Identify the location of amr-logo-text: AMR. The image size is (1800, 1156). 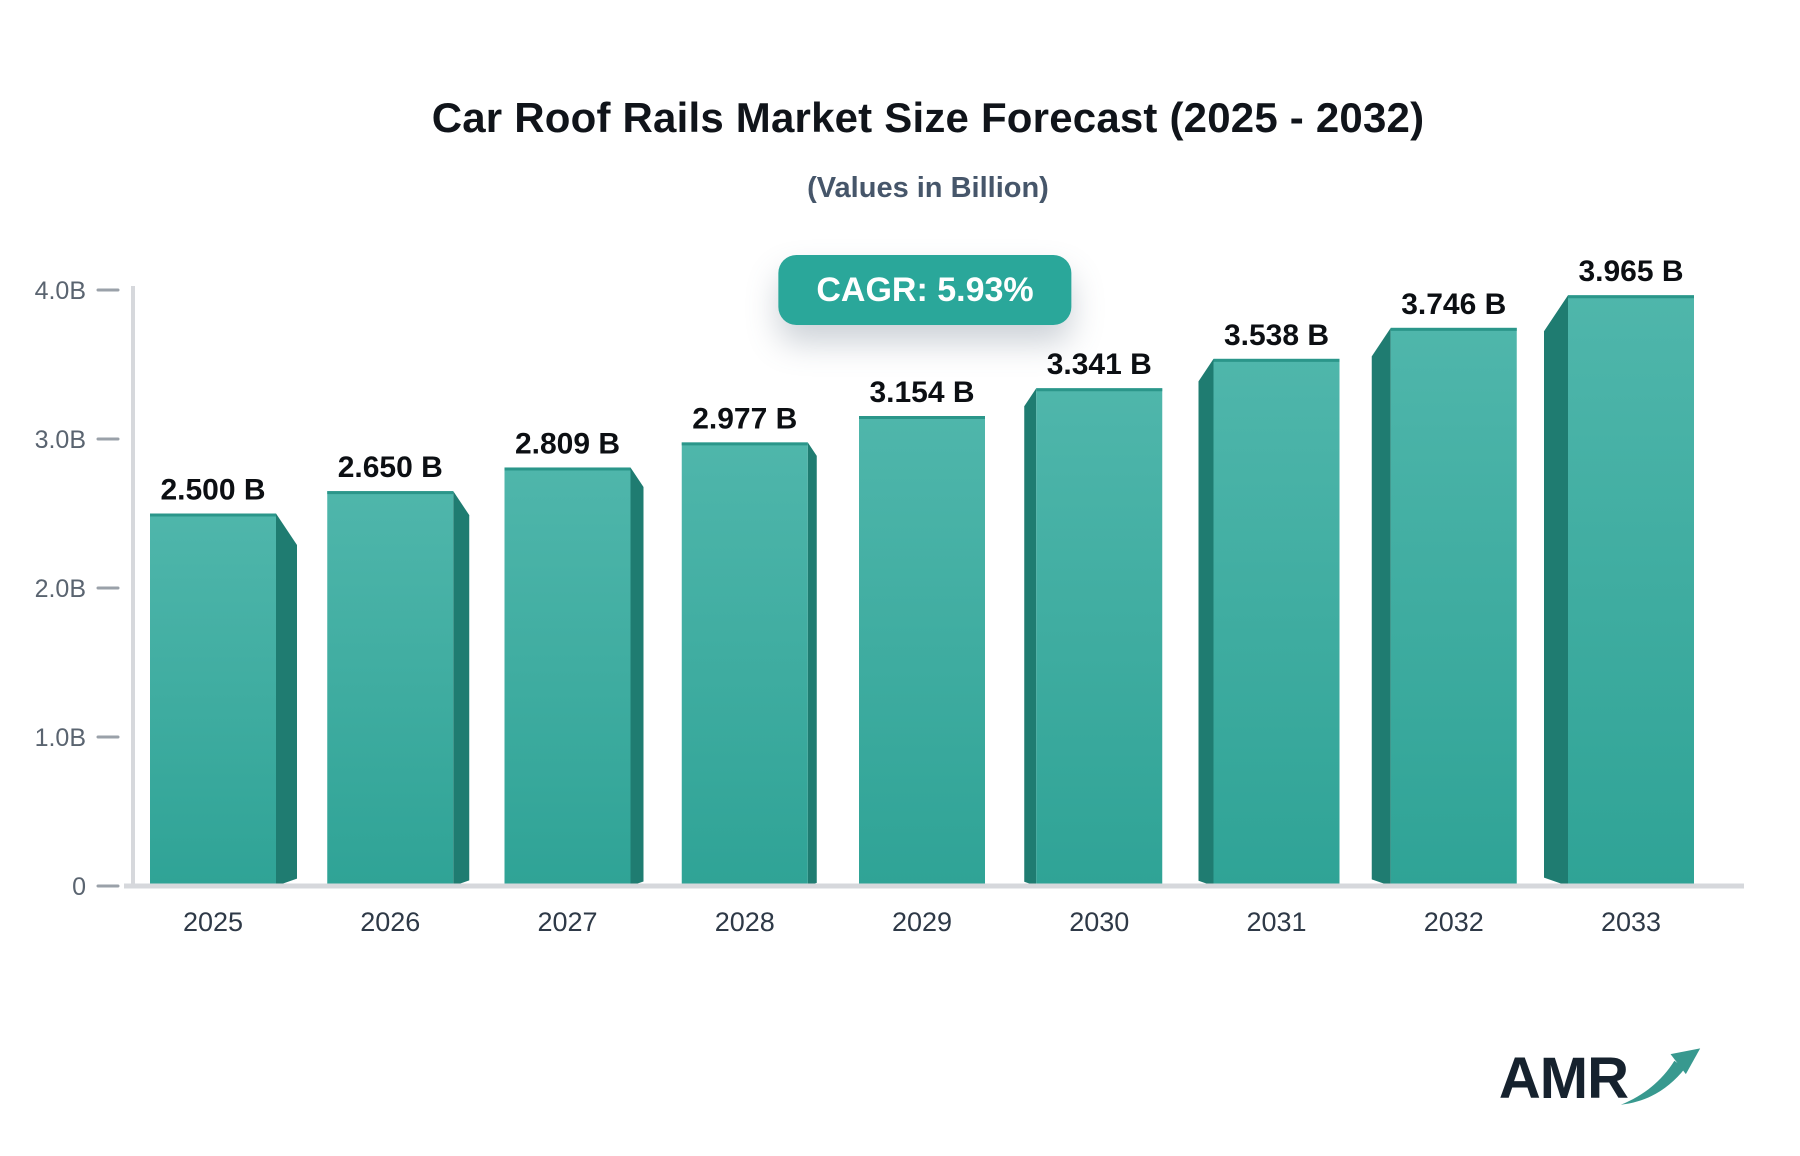
(1563, 1078).